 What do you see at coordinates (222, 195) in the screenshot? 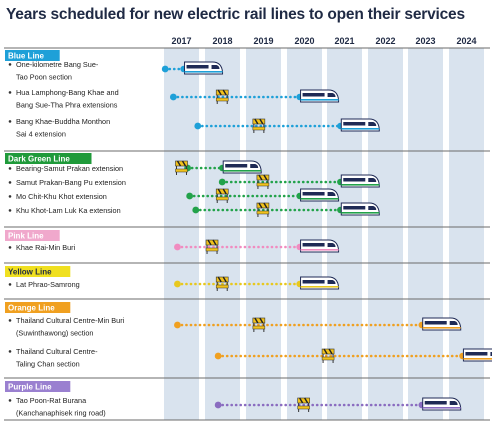
I see `dark-green-line-row-3-construction-icon` at bounding box center [222, 195].